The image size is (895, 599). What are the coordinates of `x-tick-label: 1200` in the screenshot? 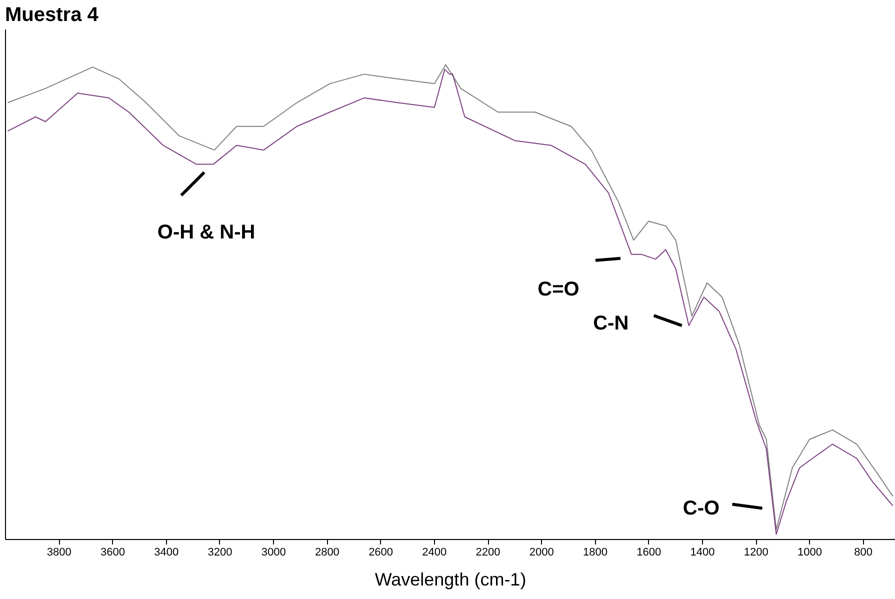 It's located at (756, 552).